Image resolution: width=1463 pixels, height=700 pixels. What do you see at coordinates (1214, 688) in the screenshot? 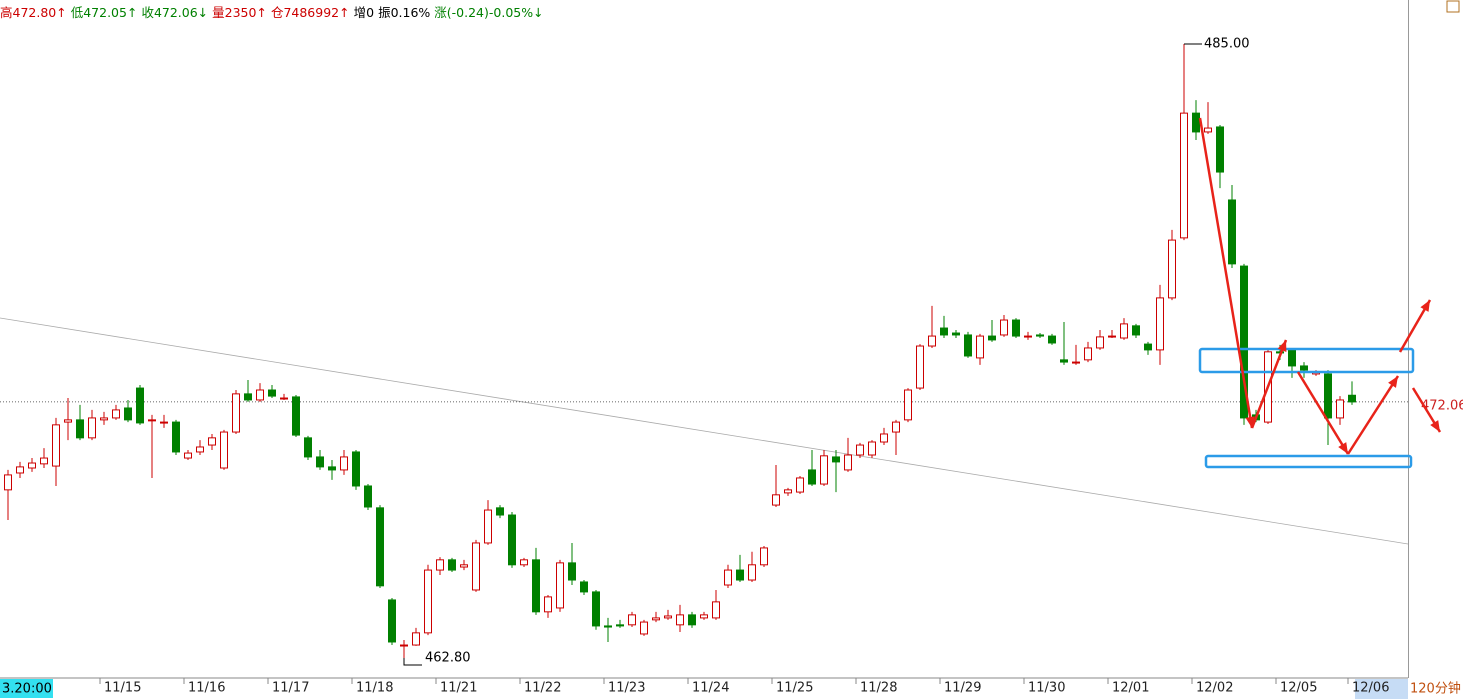
I see `x-tick-label: 12/02` at bounding box center [1214, 688].